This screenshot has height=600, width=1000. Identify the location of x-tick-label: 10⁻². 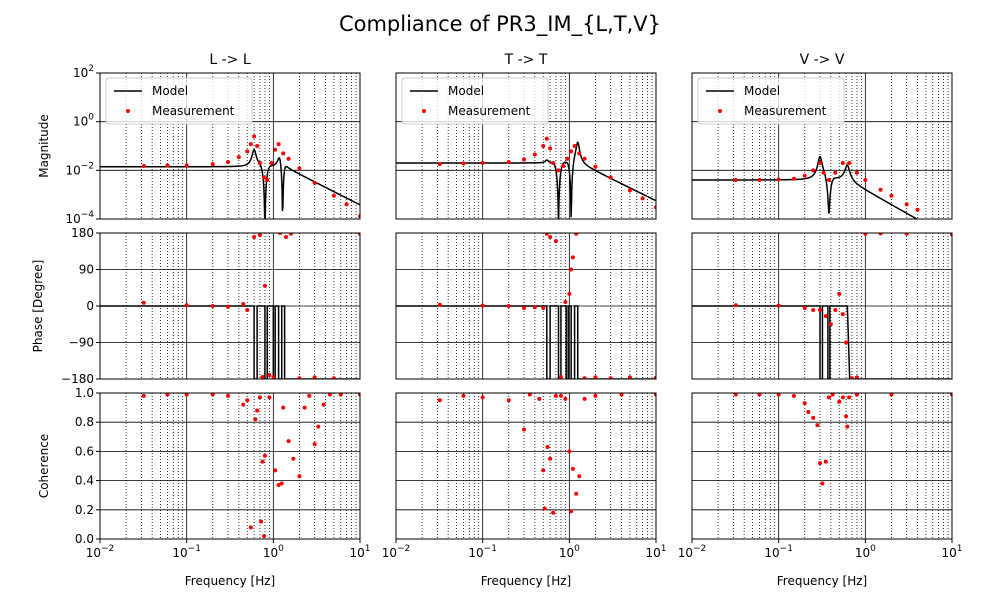
(100, 552).